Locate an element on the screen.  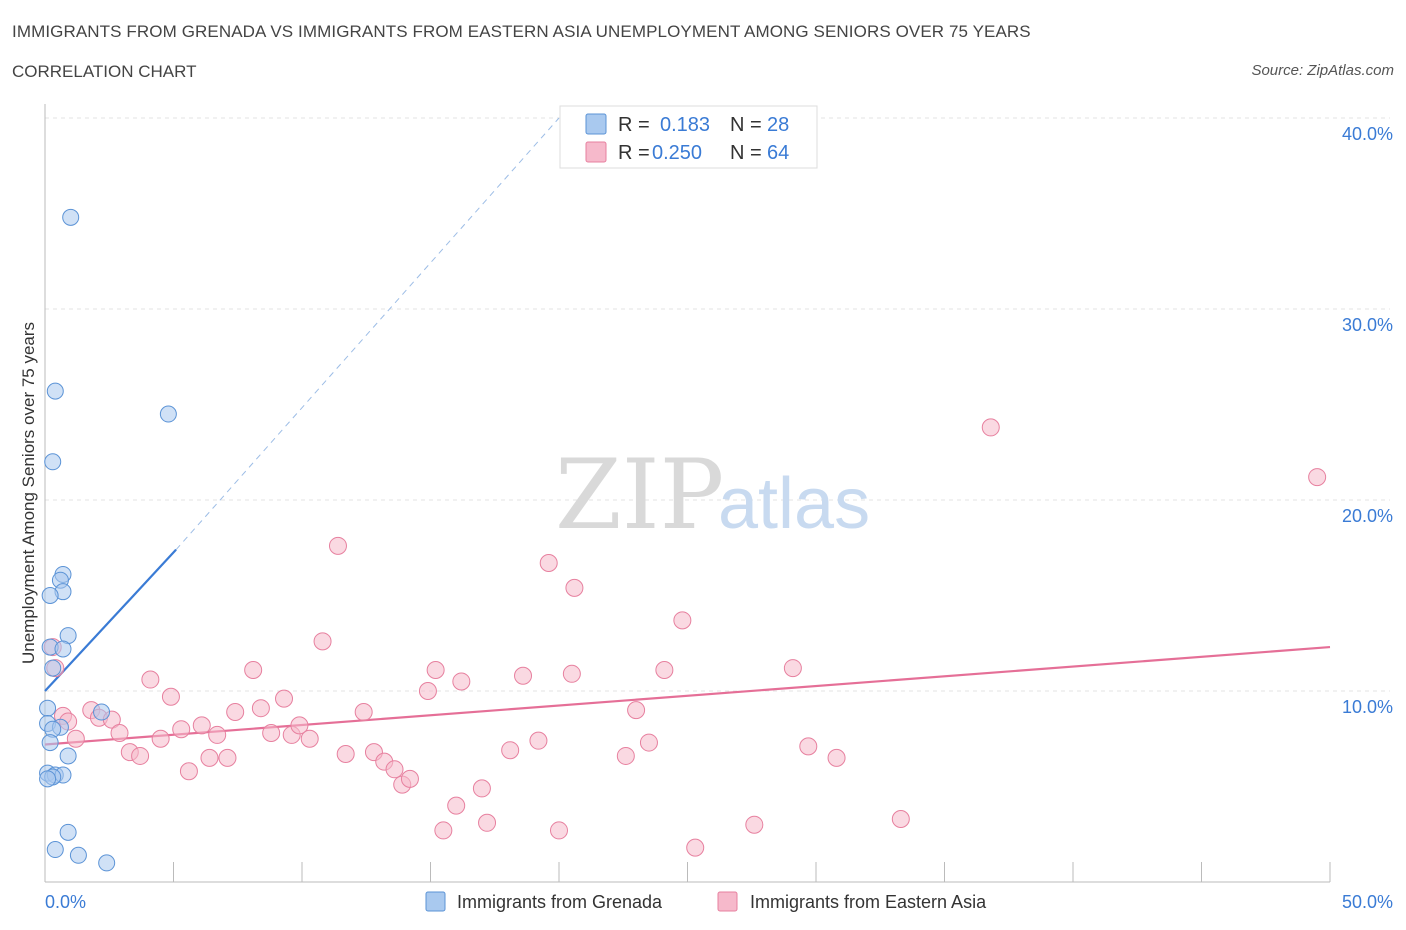
y-tick-label: 40.0% is located at coordinates (1367, 134).